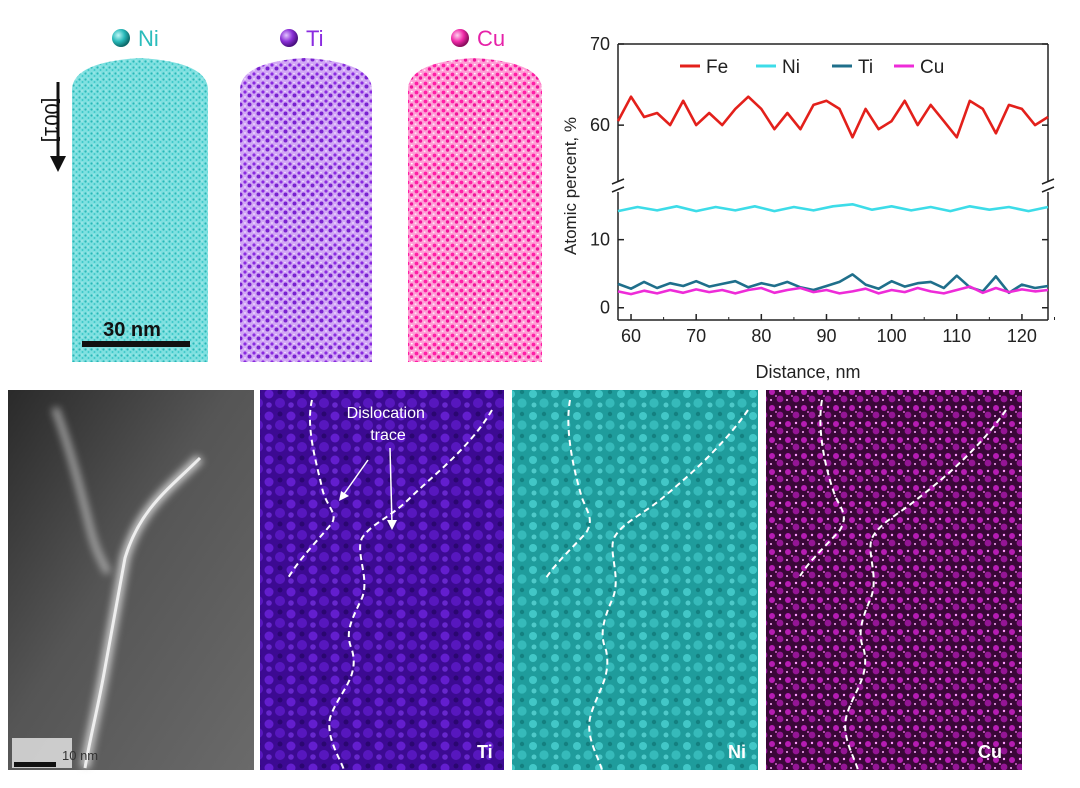 The width and height of the screenshot is (1080, 788). I want to click on series-line-cu, so click(833, 290).